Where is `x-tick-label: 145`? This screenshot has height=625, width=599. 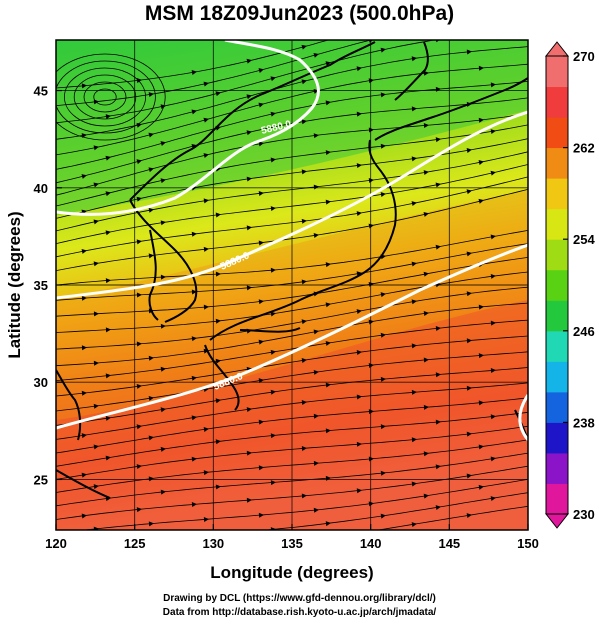 x-tick-label: 145 is located at coordinates (449, 543).